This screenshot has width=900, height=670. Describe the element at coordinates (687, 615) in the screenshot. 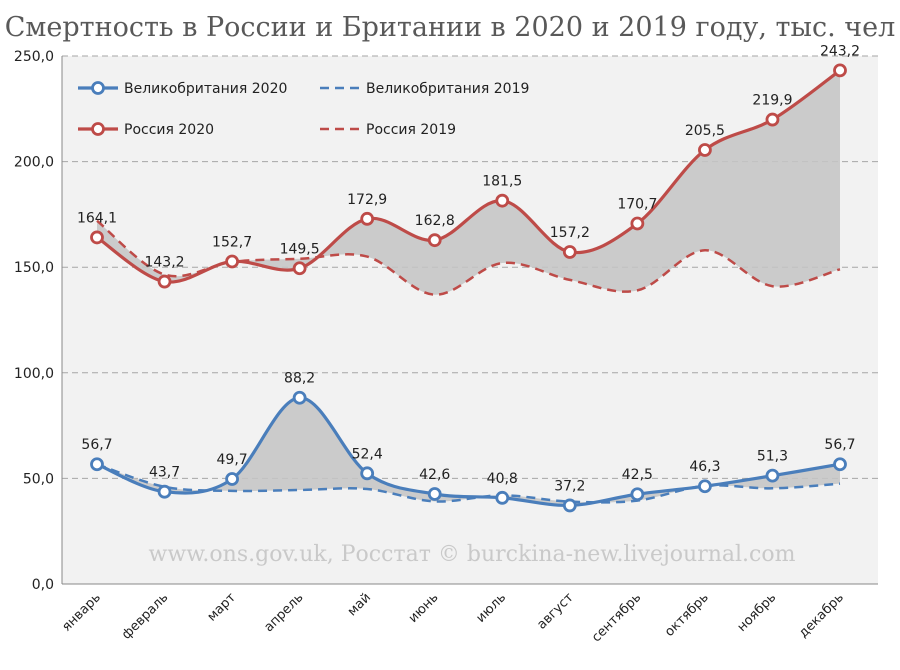

I see `x-tick-label: октябрь` at that location.